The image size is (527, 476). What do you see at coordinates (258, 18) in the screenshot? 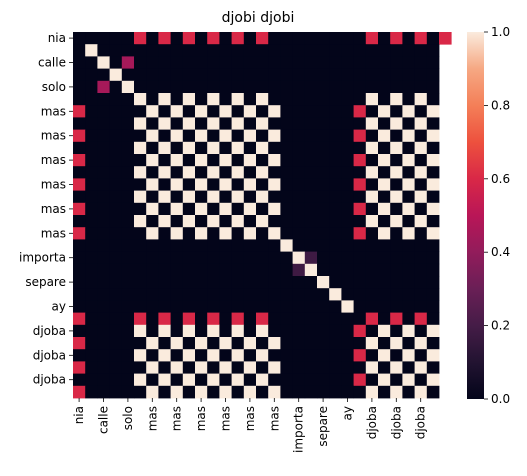
I see `chart-title: djobi djobi` at bounding box center [258, 18].